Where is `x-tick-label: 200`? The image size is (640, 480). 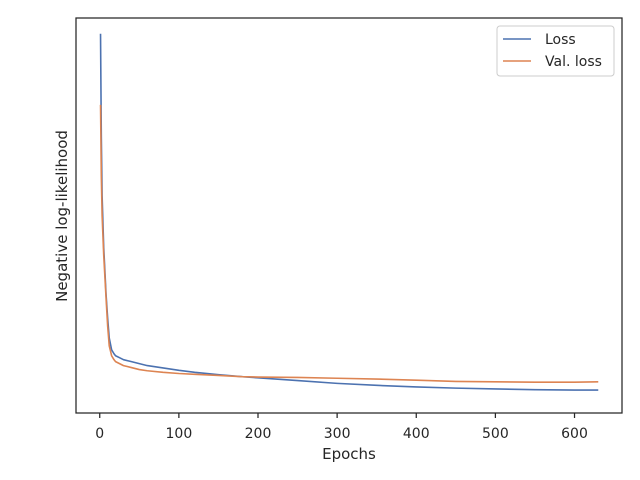 x-tick-label: 200 is located at coordinates (258, 434).